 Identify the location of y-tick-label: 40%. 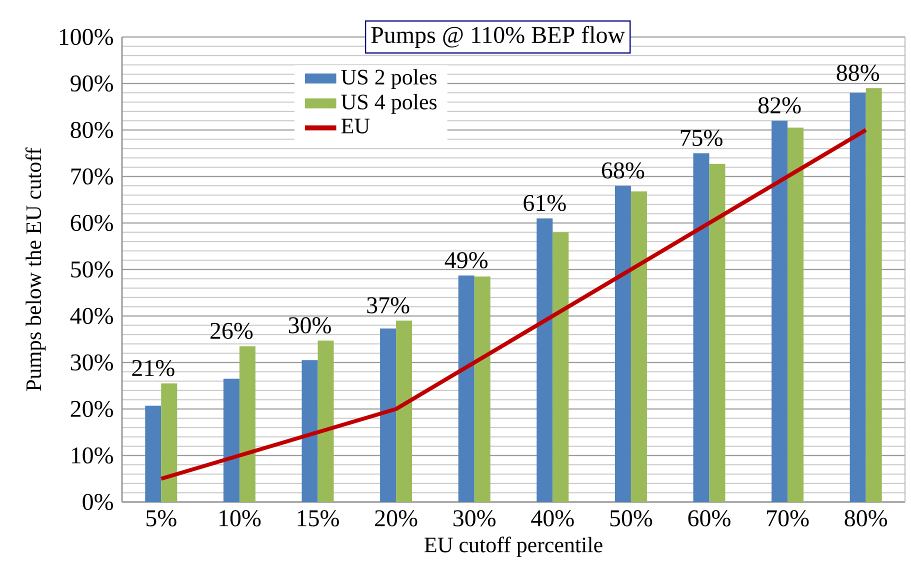
(91, 316).